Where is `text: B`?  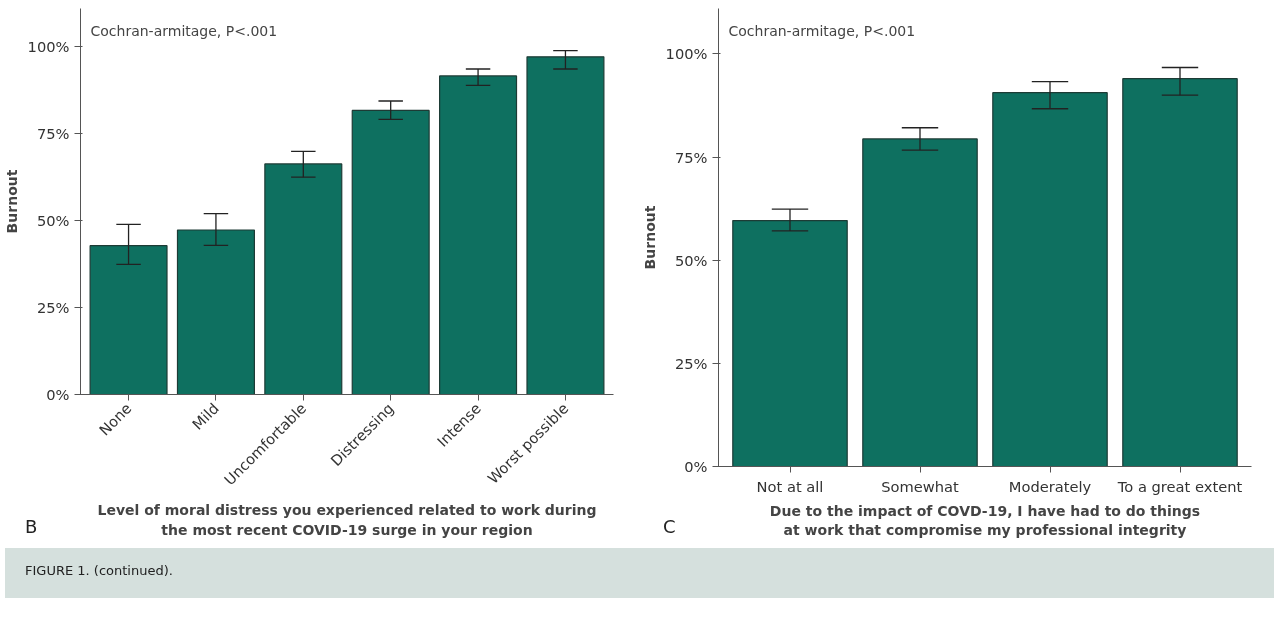 text: B is located at coordinates (31, 527).